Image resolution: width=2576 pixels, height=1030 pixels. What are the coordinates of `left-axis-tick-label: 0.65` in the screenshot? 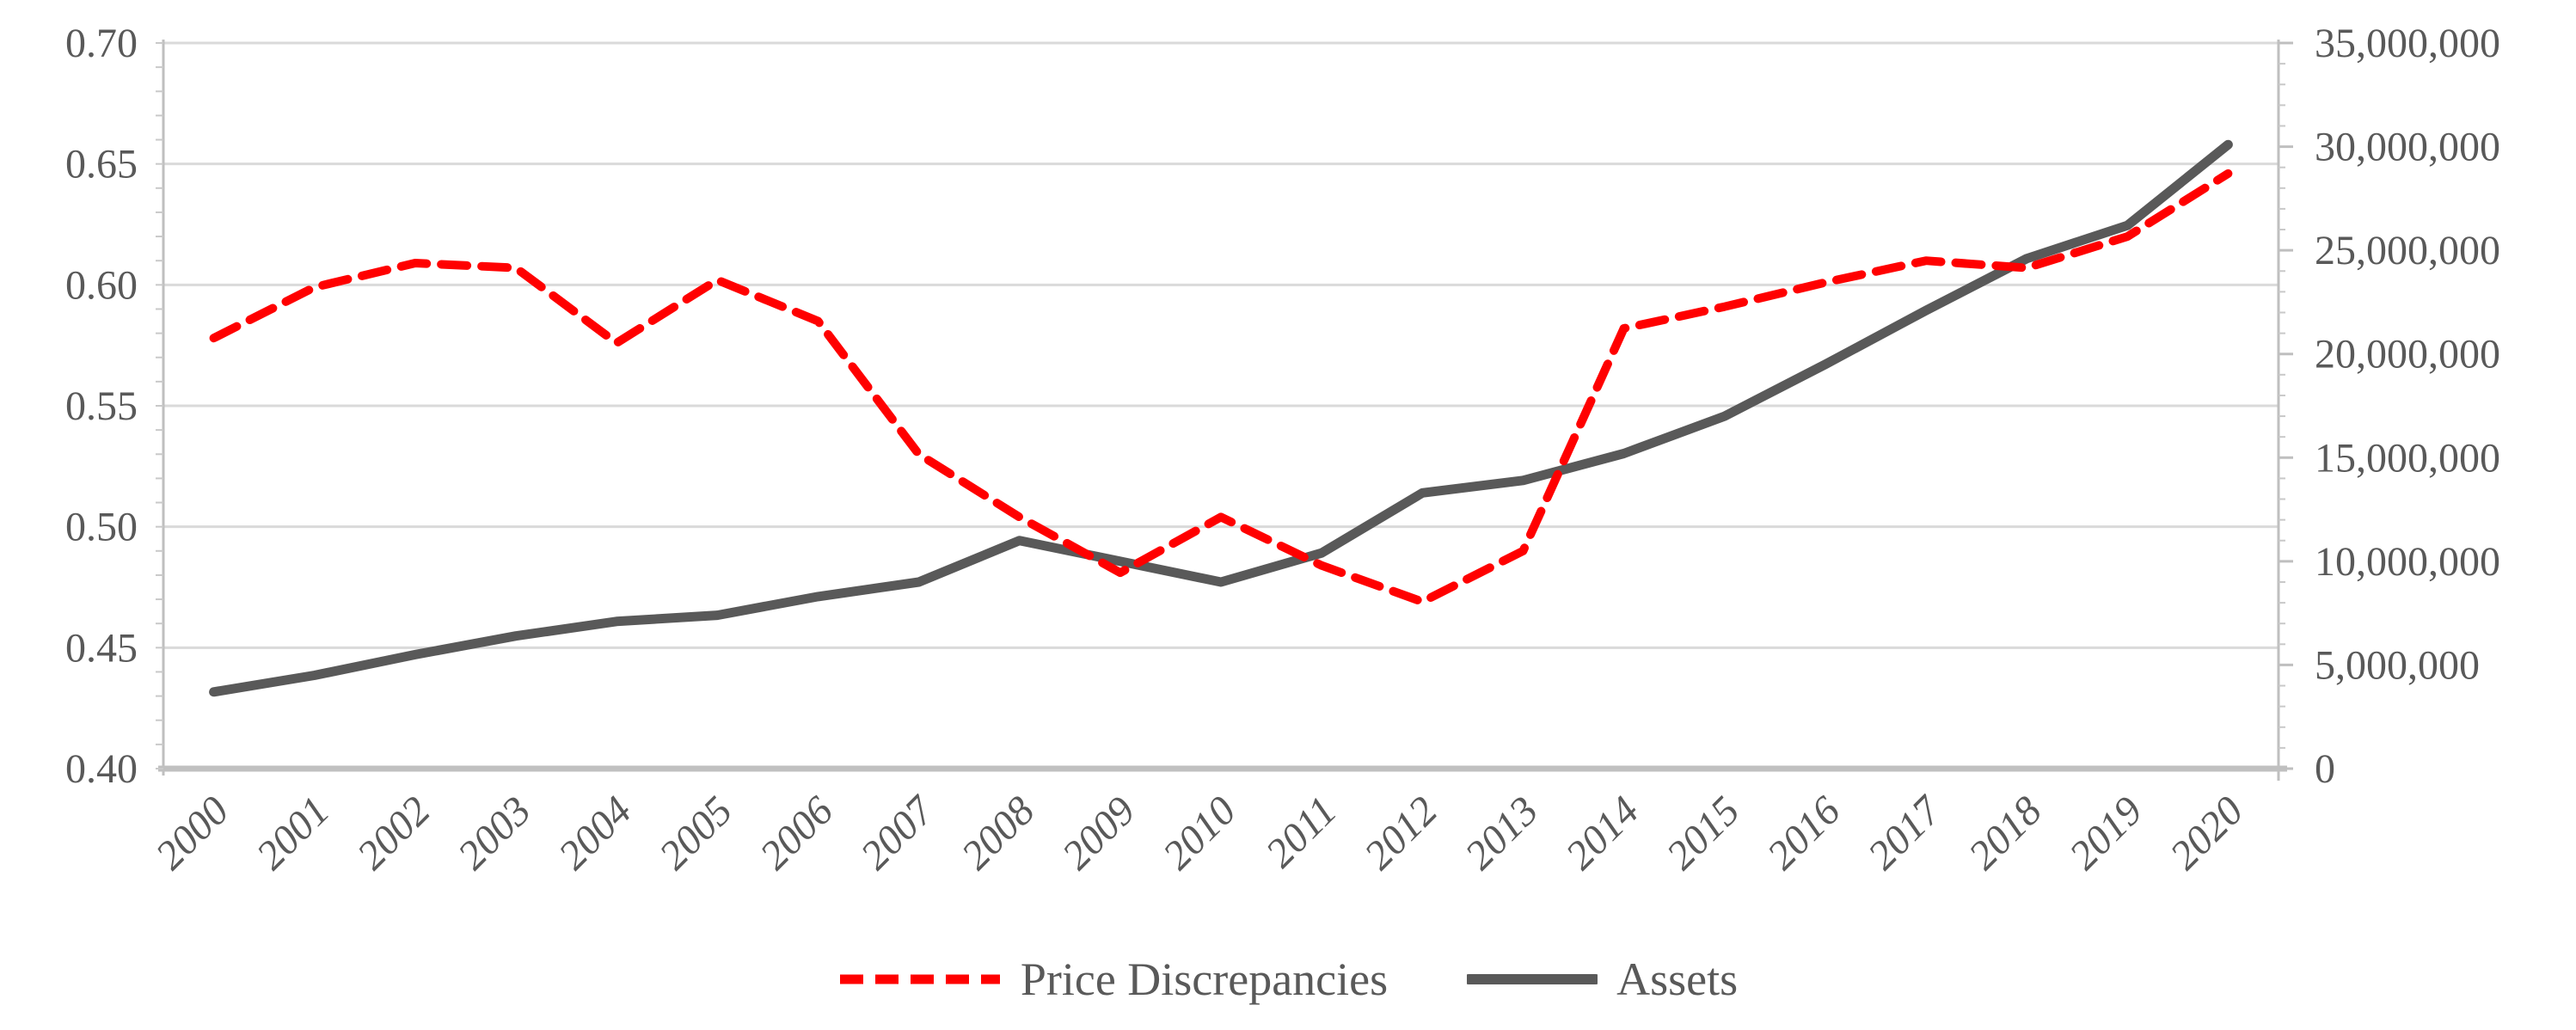 It's located at (101, 164).